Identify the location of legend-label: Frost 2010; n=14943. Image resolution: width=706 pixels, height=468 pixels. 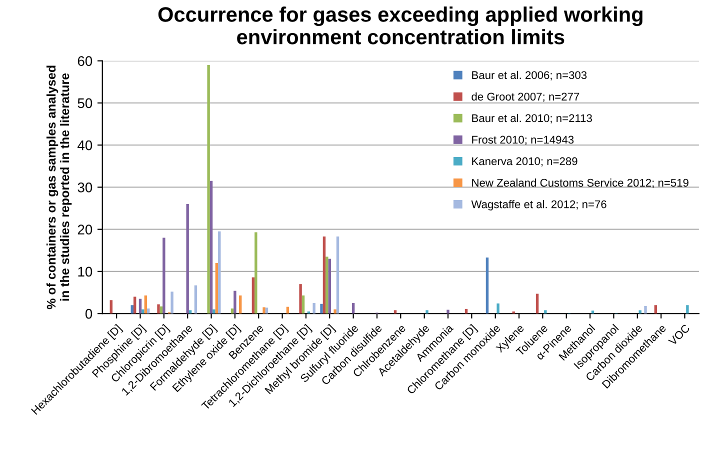
(523, 140).